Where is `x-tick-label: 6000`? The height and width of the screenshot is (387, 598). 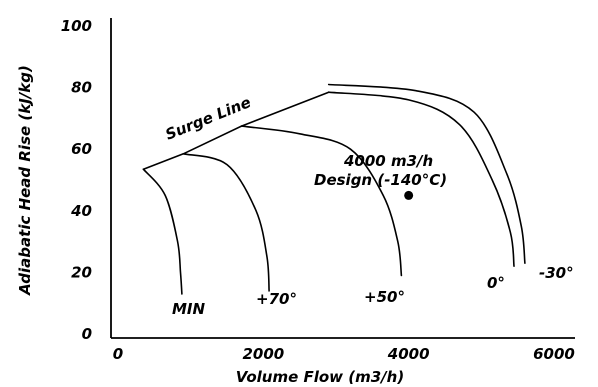 x-tick-label: 6000 is located at coordinates (554, 354).